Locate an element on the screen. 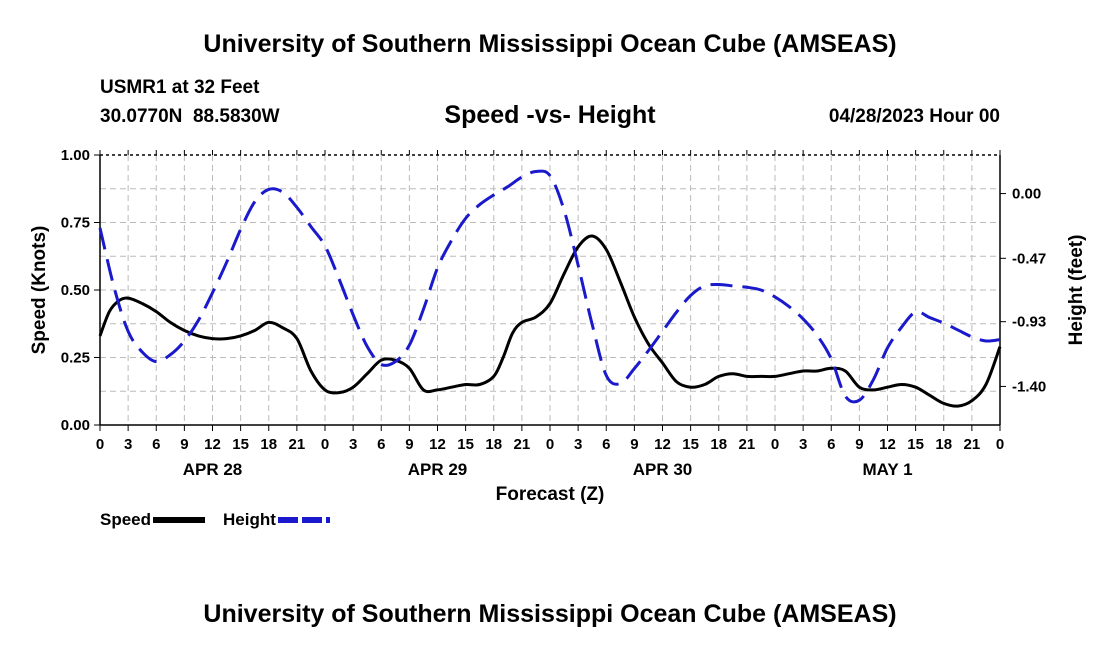 The width and height of the screenshot is (1100, 650). legend-height-label: Height is located at coordinates (249, 519).